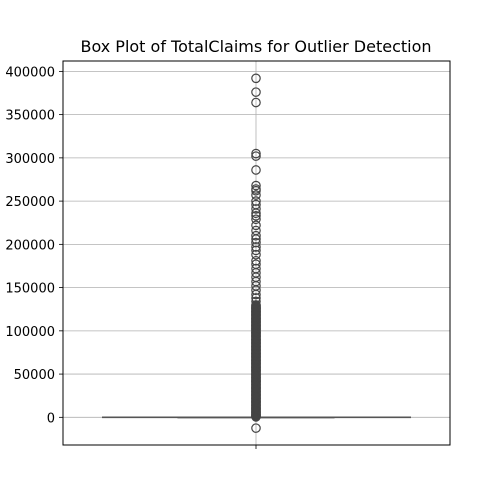 This screenshot has width=500, height=500. I want to click on y-tick-label: 200000, so click(30, 245).